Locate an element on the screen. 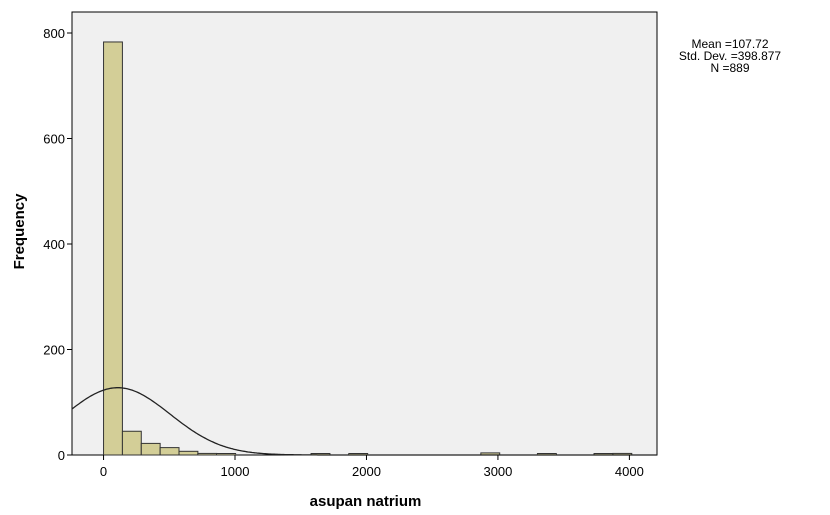 This screenshot has width=830, height=515. x-axis-title: asupan natrium is located at coordinates (366, 501).